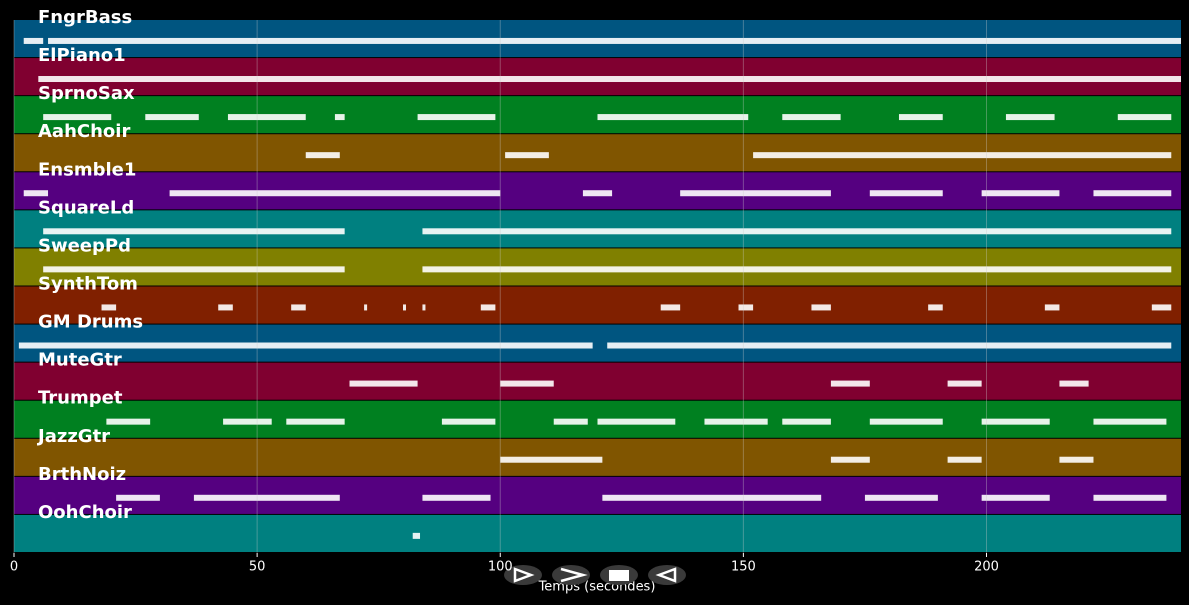 Image resolution: width=1189 pixels, height=605 pixels. What do you see at coordinates (90, 322) in the screenshot?
I see `track-name: GM Drums` at bounding box center [90, 322].